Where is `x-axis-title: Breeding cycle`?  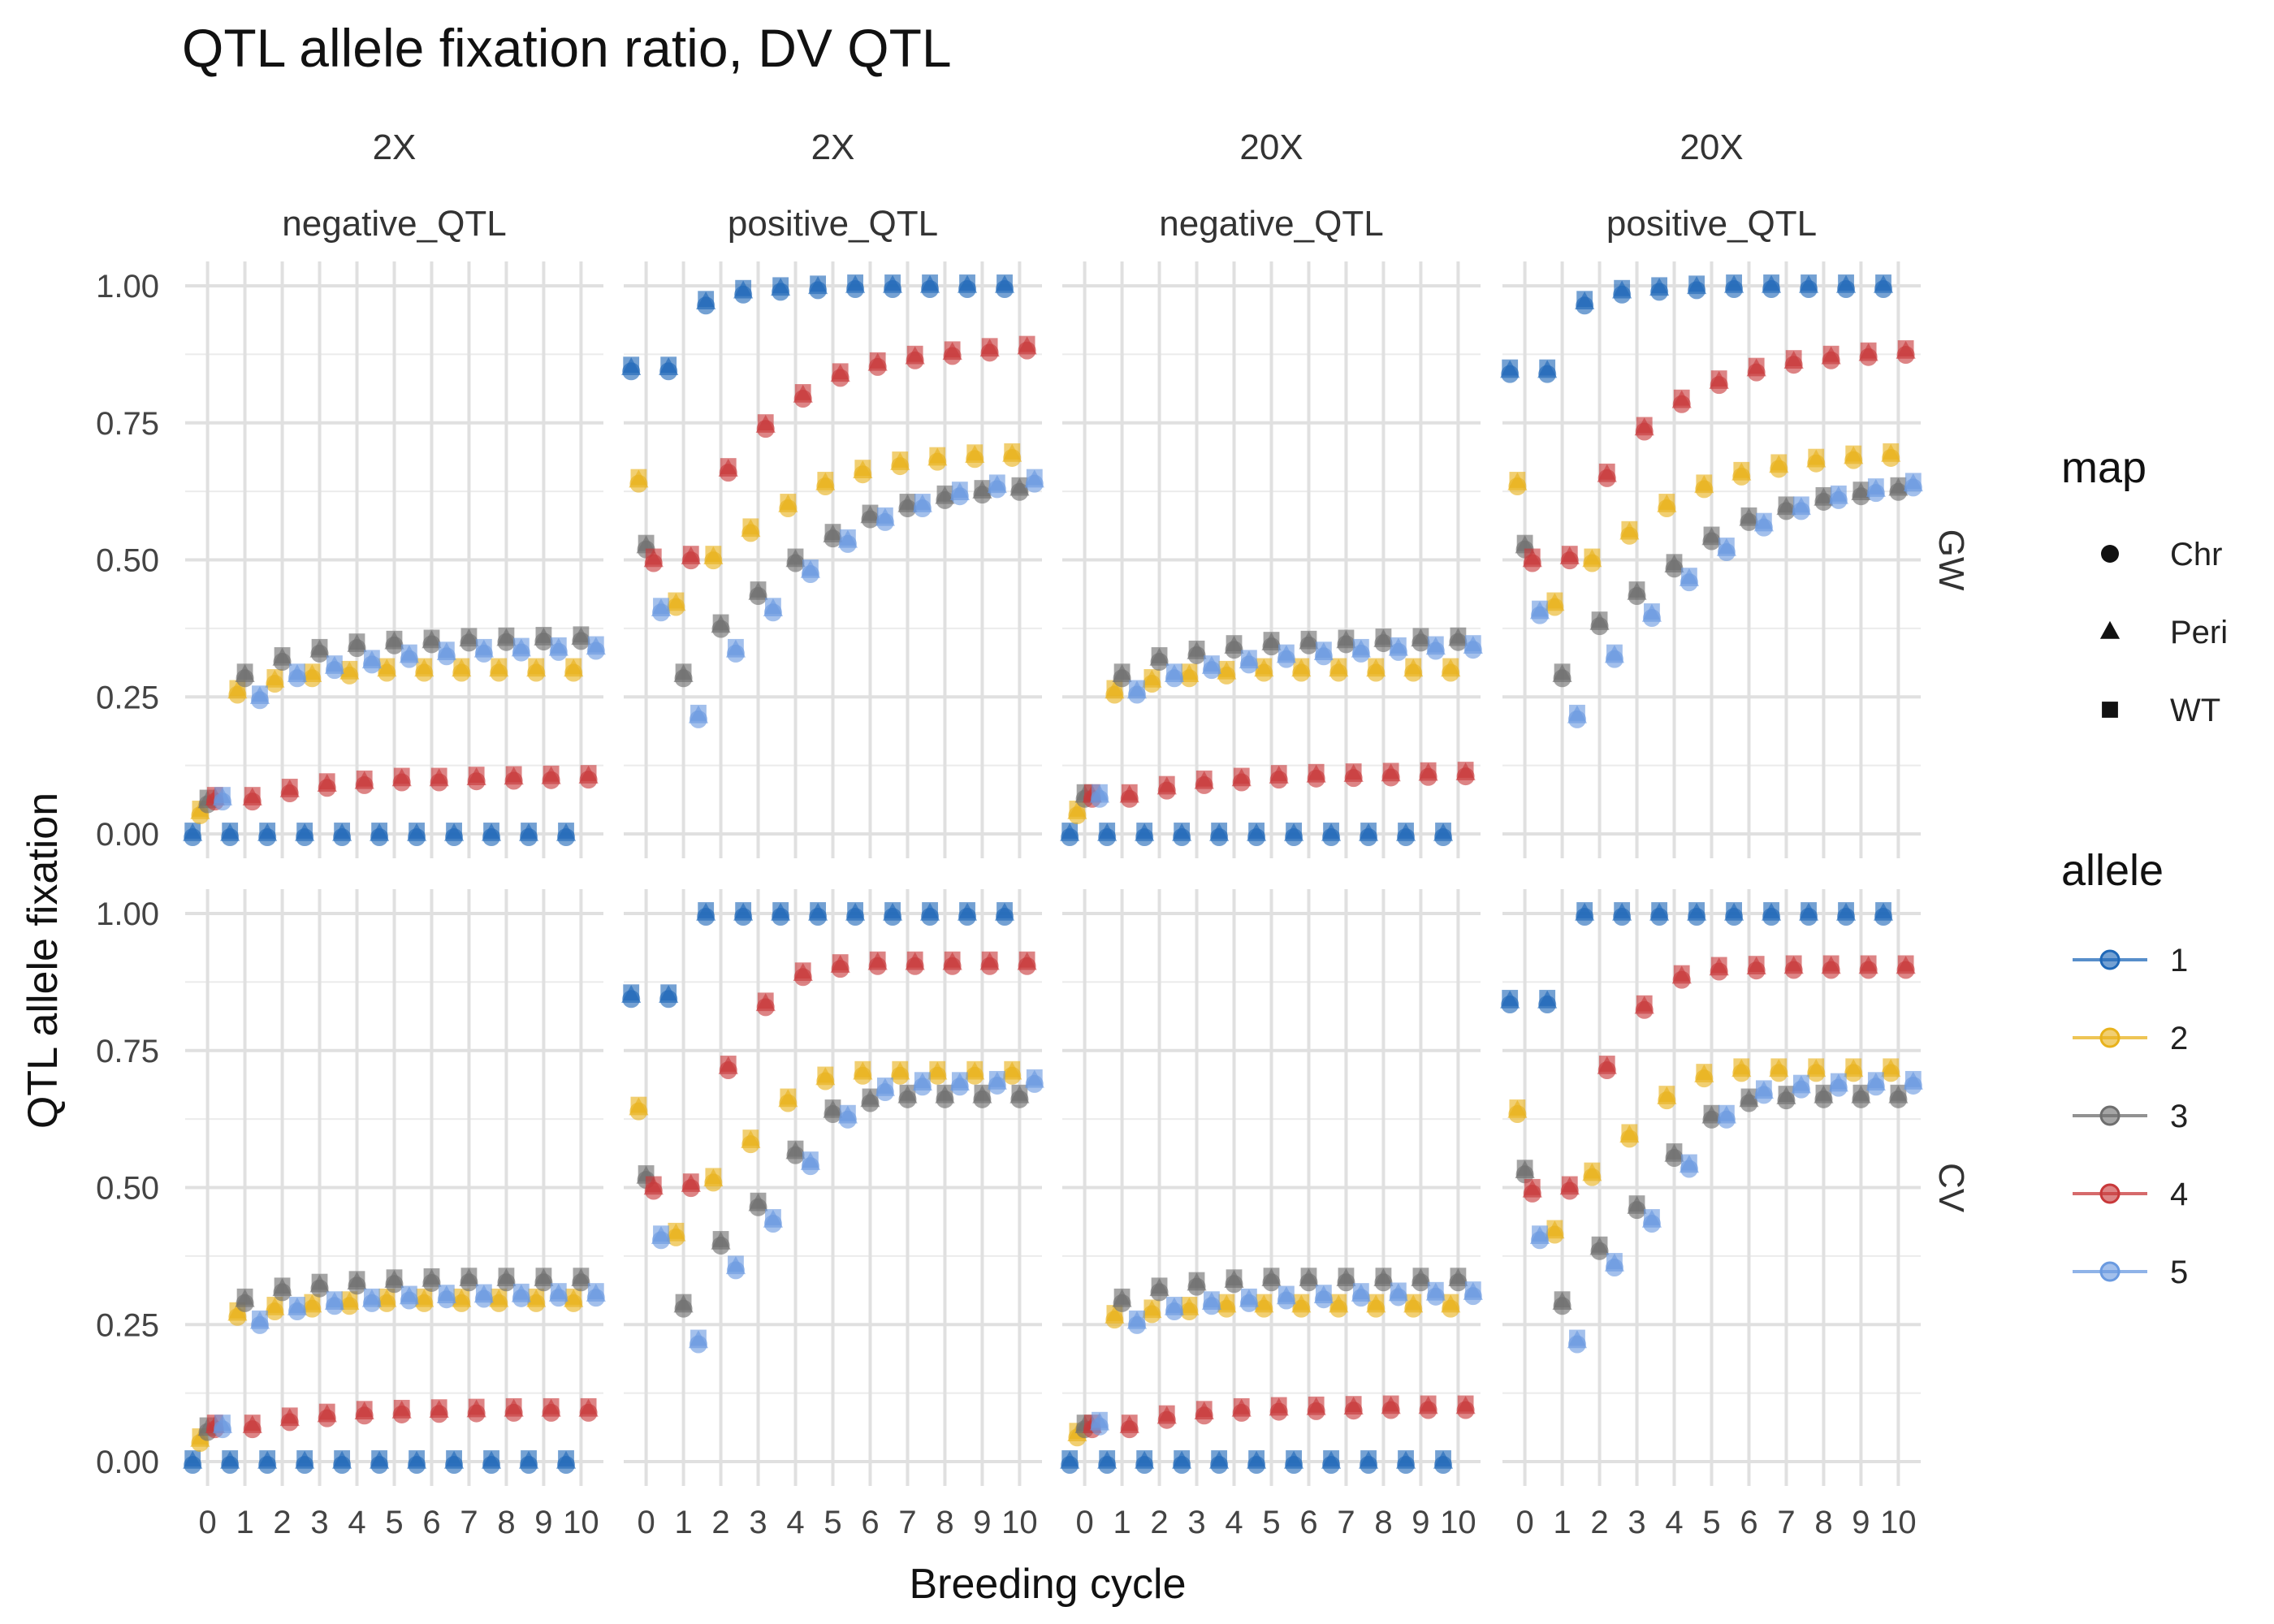 x-axis-title: Breeding cycle is located at coordinates (1047, 1585).